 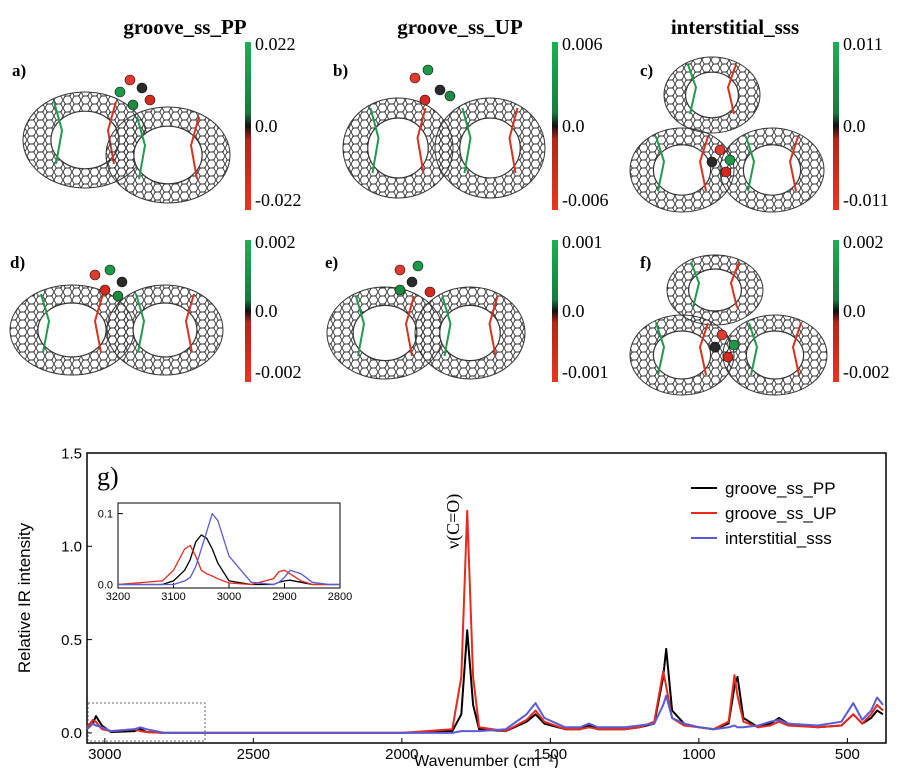 I want to click on column-title: groove_ss_UP, so click(x=460, y=27).